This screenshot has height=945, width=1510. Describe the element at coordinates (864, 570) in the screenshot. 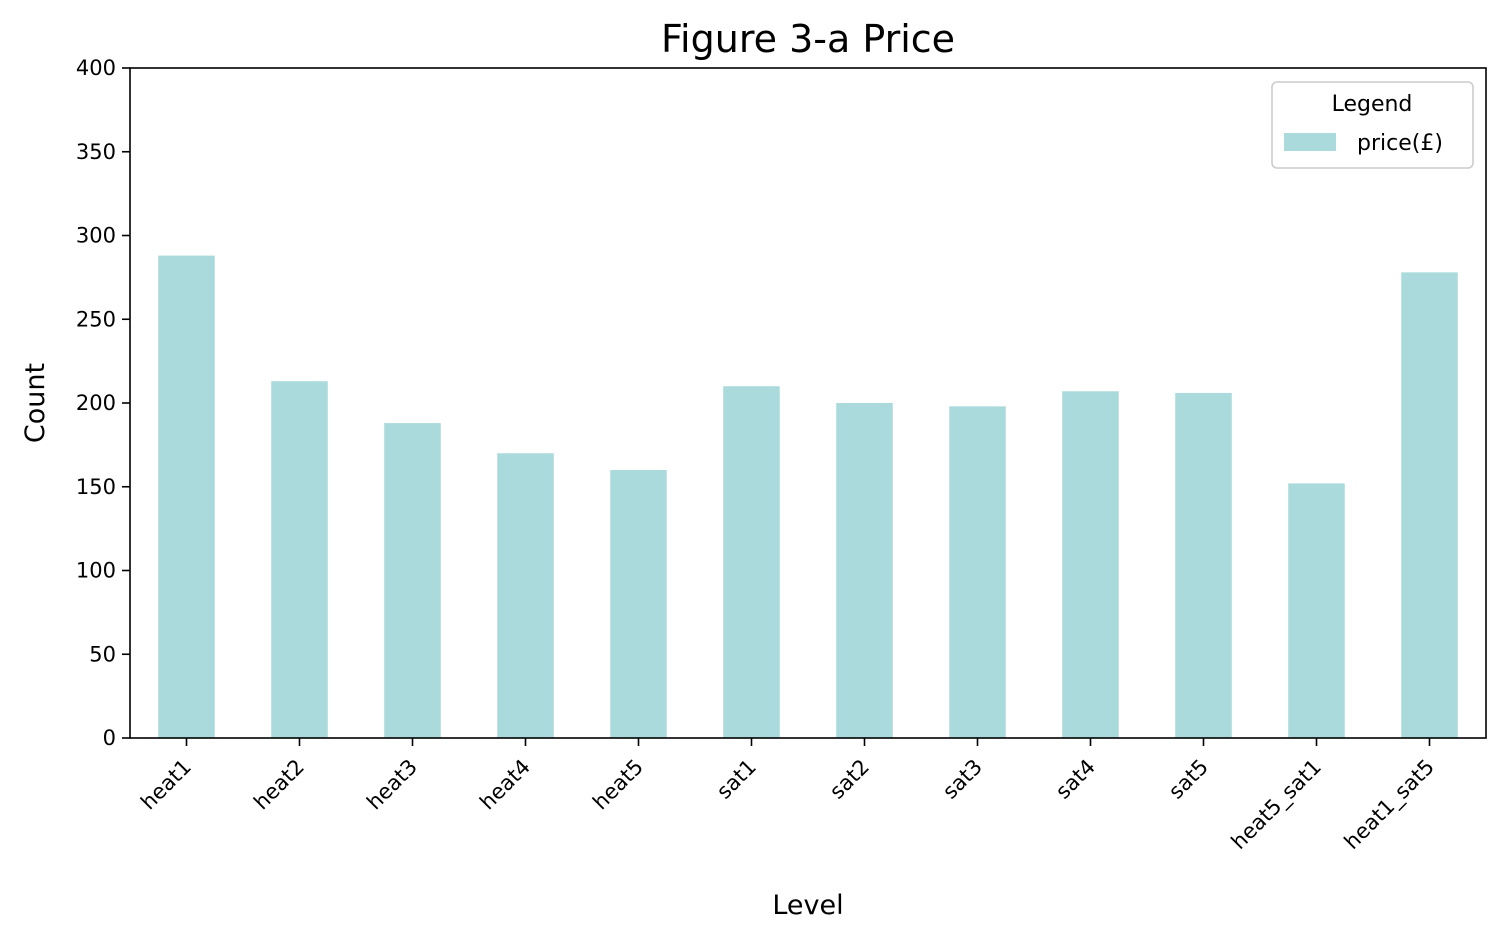

I see `bar-sat2` at that location.